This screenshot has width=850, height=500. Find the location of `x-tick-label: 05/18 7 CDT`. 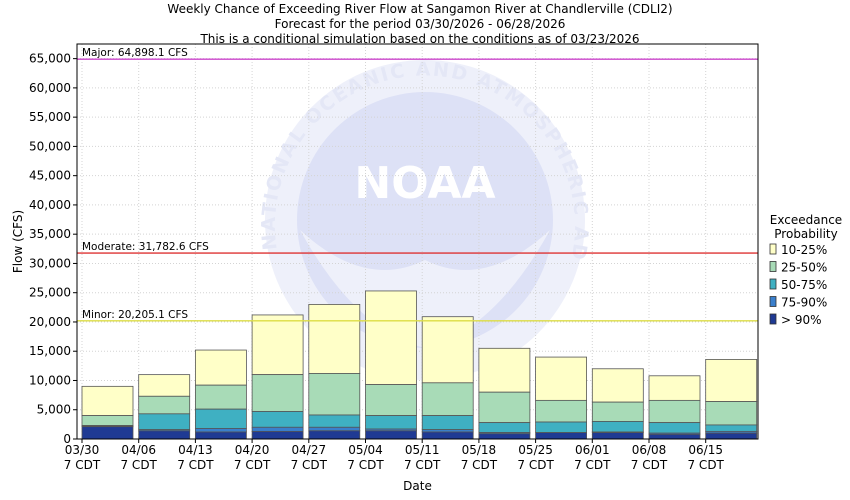

x-tick-label: 05/18 7 CDT is located at coordinates (479, 457).